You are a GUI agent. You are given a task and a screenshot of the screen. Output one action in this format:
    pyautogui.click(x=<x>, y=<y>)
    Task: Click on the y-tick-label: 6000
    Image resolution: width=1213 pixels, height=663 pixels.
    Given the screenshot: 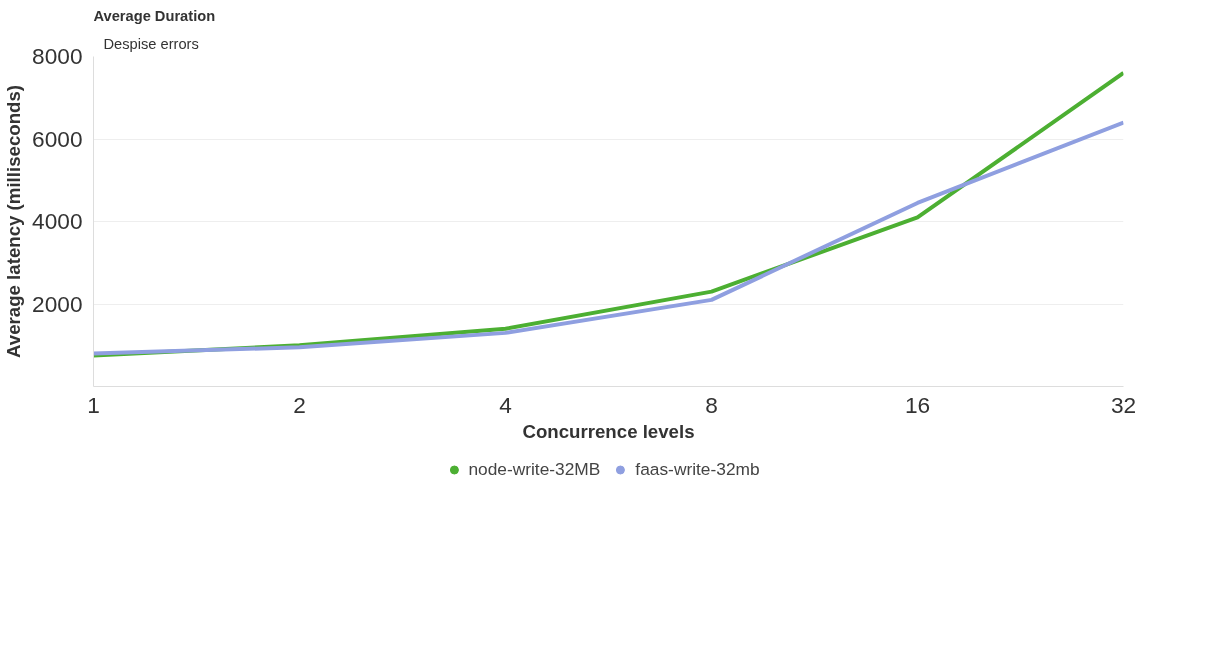 What is the action you would take?
    pyautogui.click(x=57, y=138)
    